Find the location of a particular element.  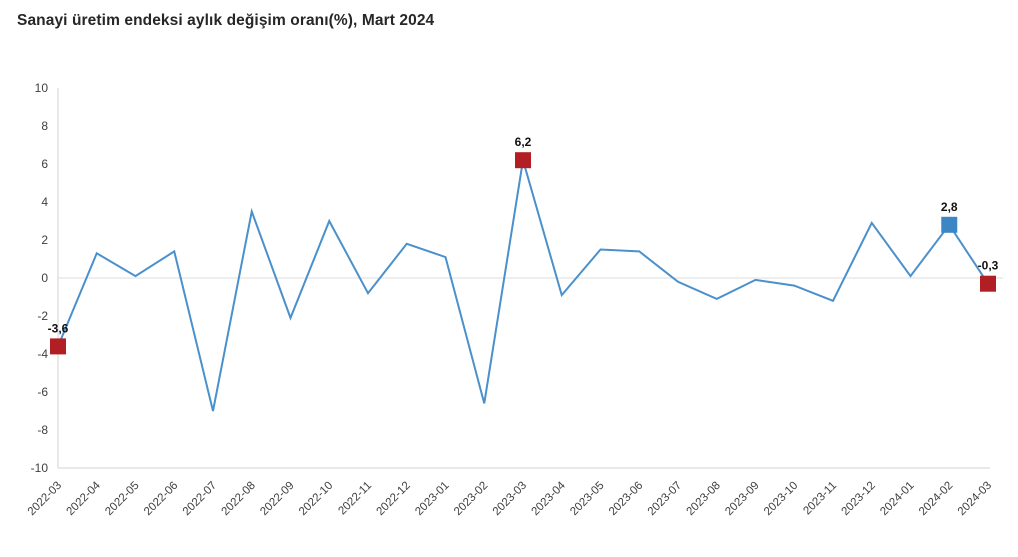

y-axis-tick-label: 6 is located at coordinates (44, 164).